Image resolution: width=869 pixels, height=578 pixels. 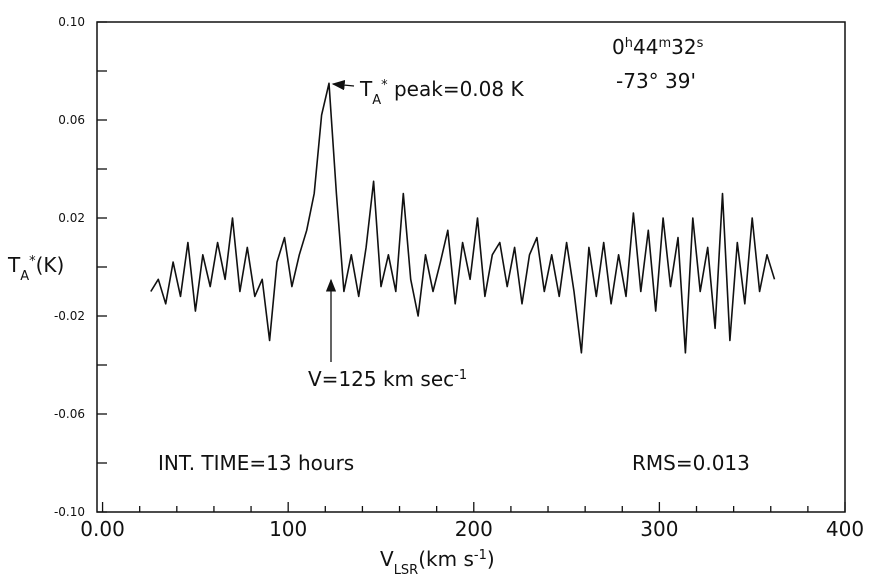 I want to click on annotation-part: -73° 39', so click(x=656, y=81).